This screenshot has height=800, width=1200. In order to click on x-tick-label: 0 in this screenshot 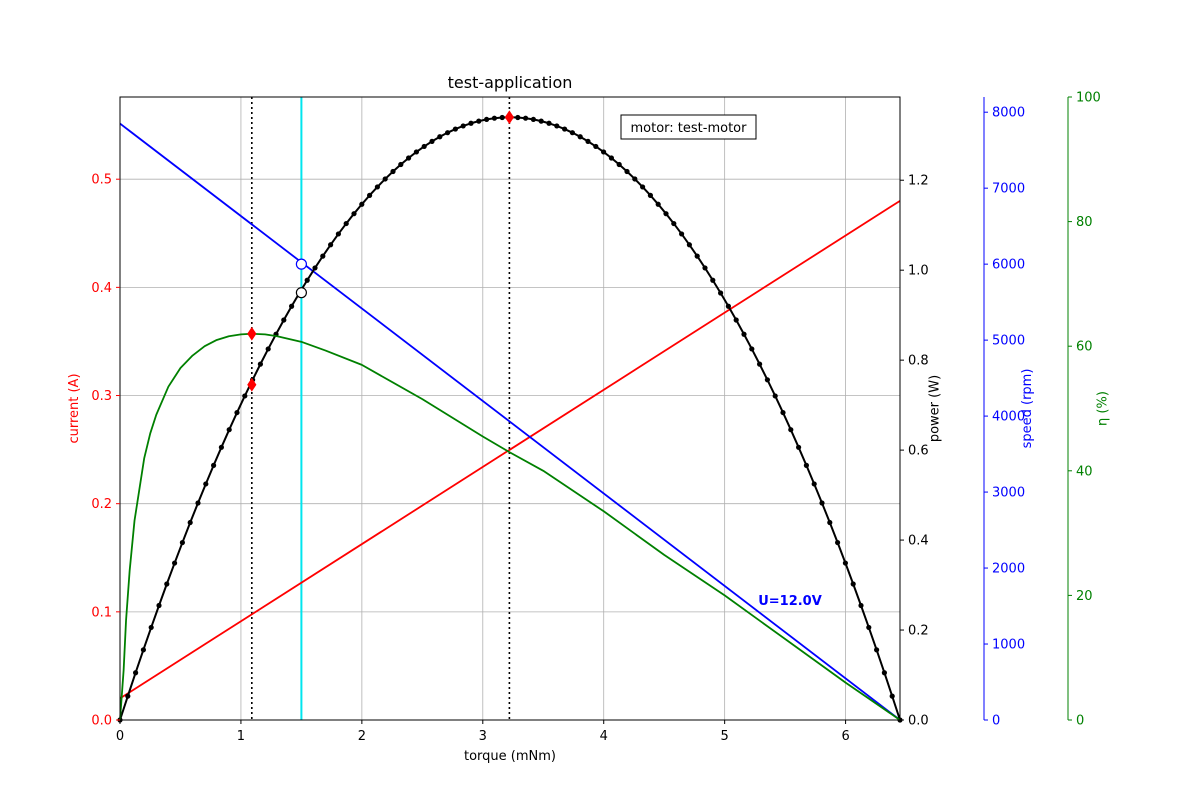, I will do `click(120, 736)`.